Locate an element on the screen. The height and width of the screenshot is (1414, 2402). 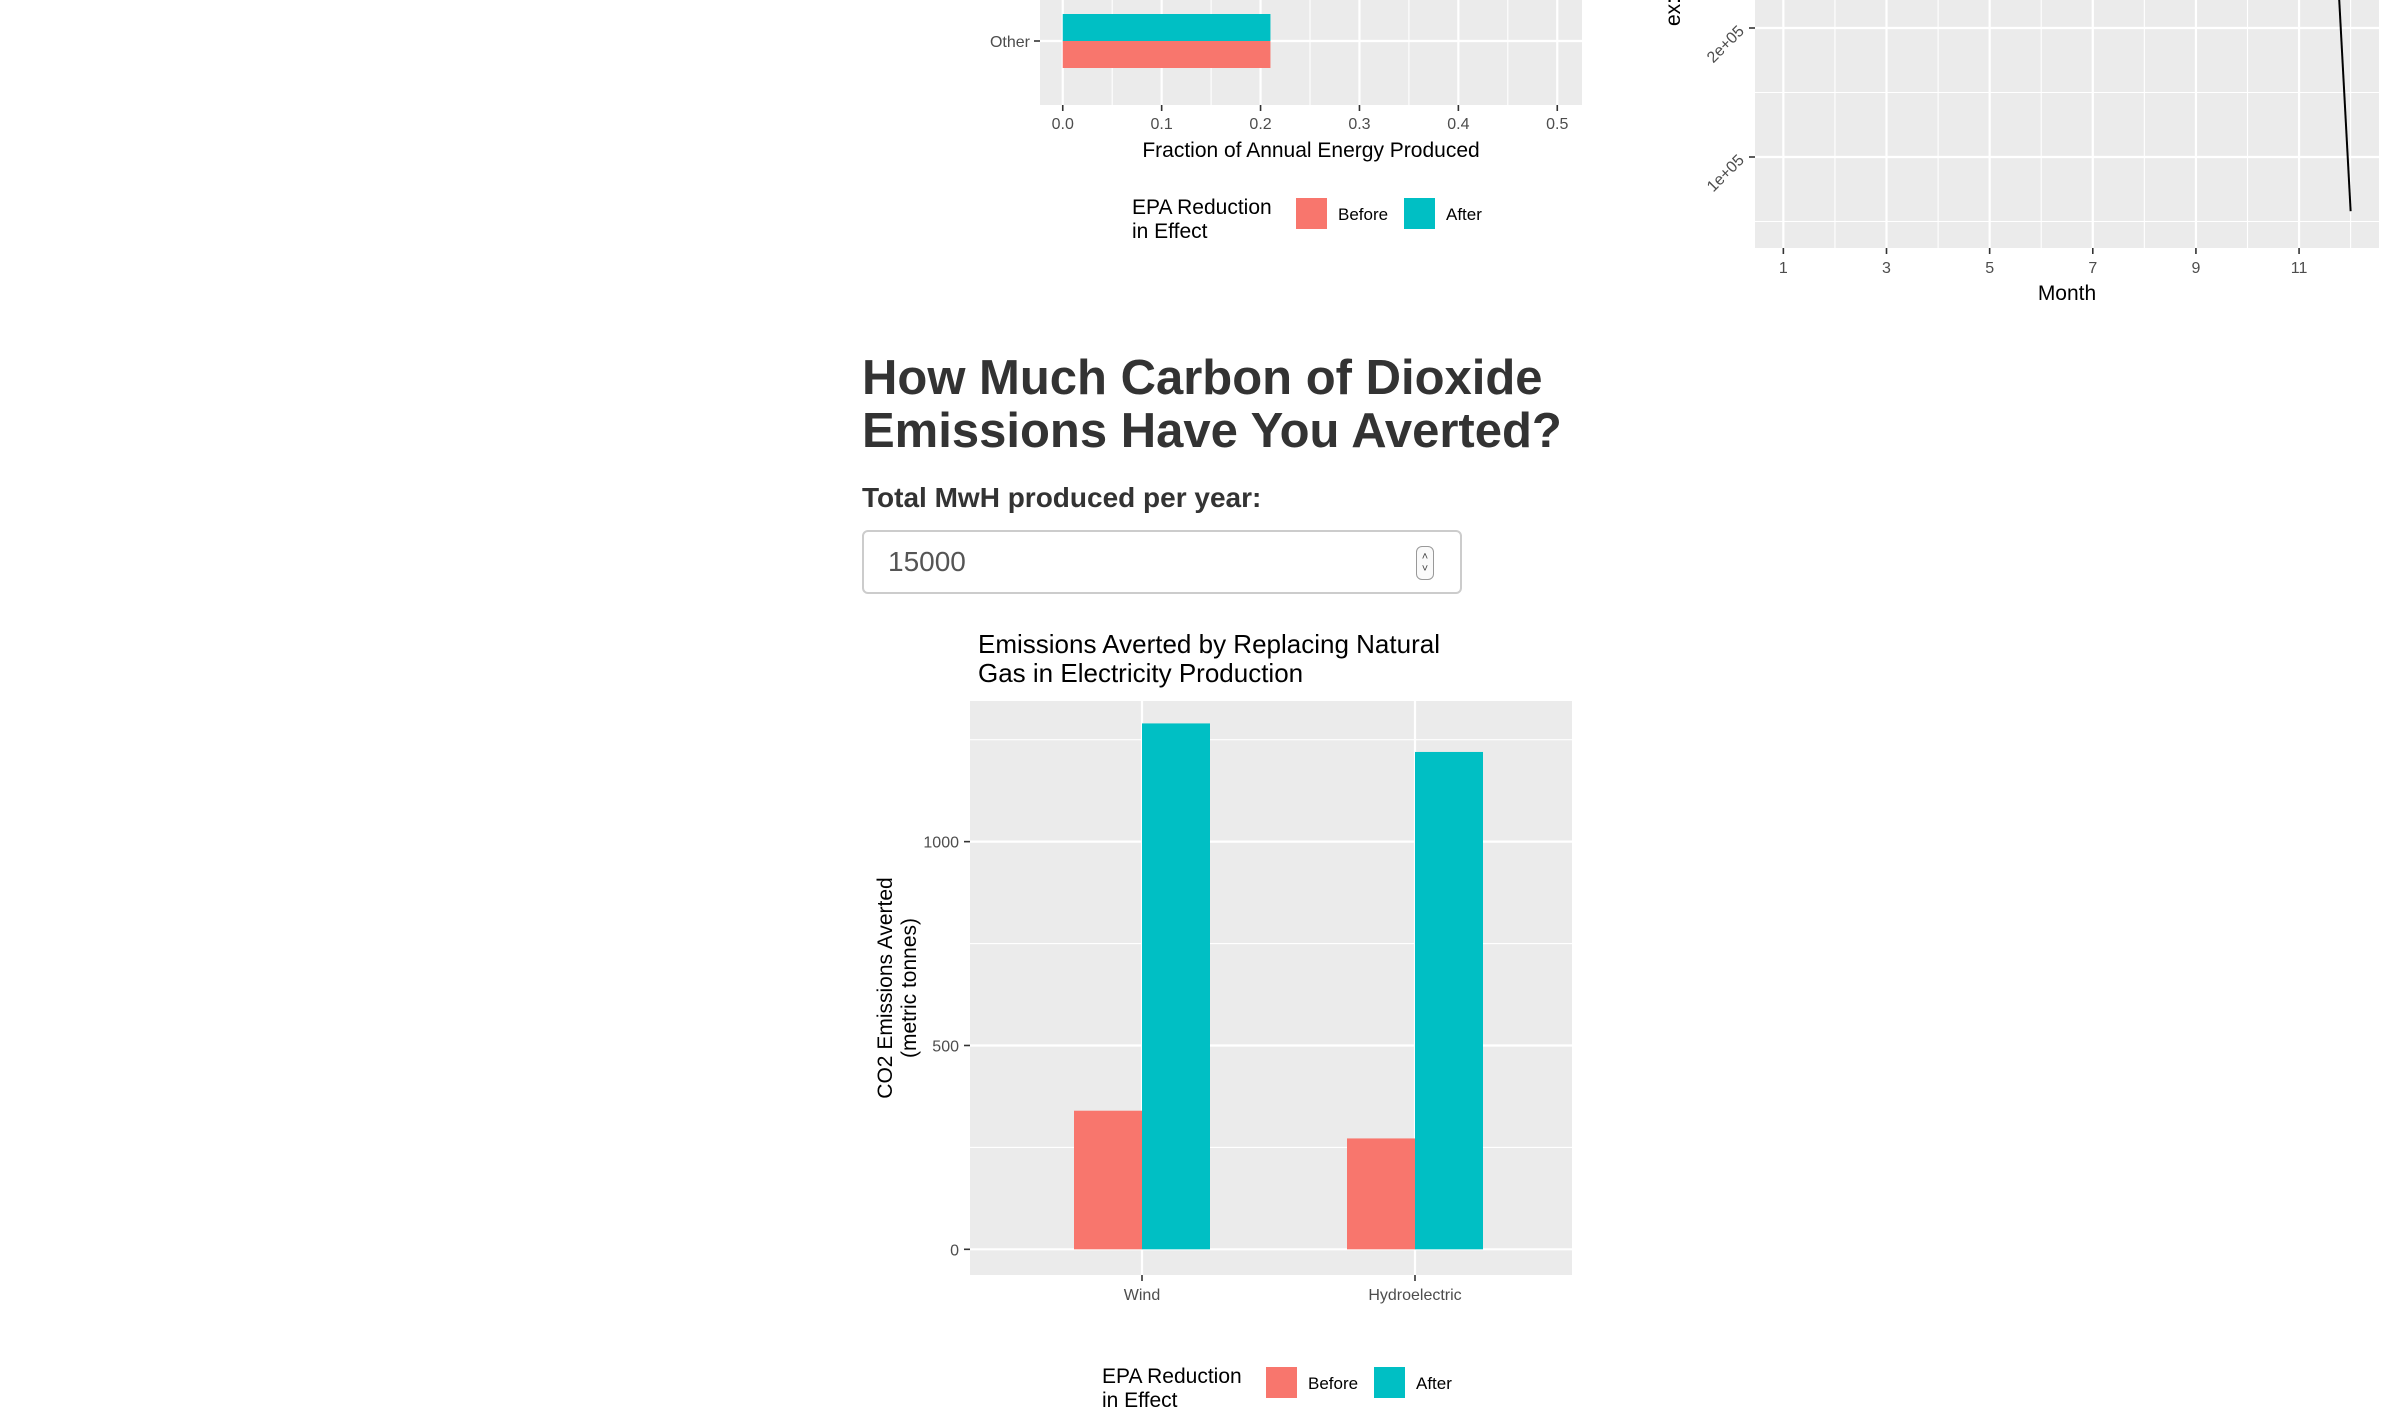
averted-y-tick-label: 500 is located at coordinates (945, 1046).